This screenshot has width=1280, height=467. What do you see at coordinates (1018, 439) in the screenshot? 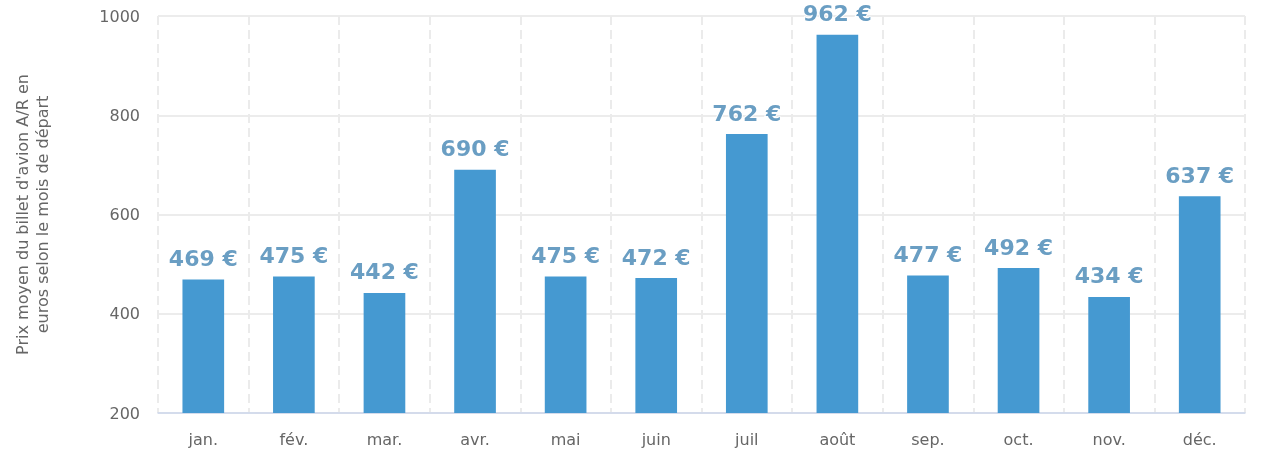
I see `x-tick-label: oct.` at bounding box center [1018, 439].